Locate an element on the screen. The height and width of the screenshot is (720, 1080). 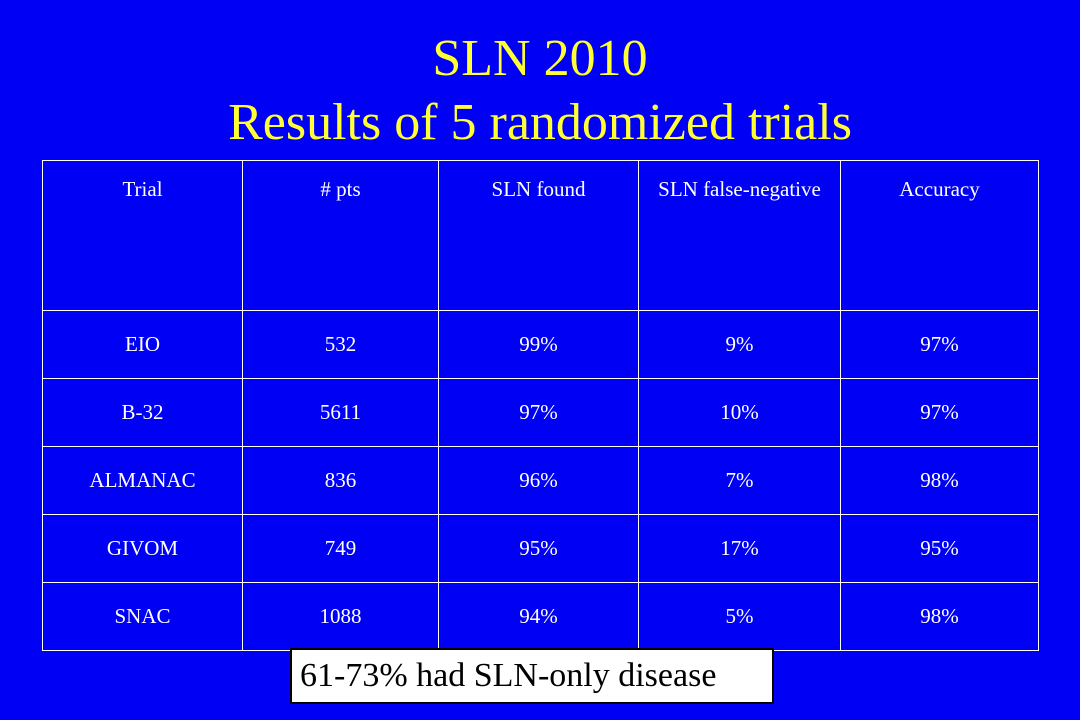
cell-sln-found: 97% is located at coordinates (538, 412).